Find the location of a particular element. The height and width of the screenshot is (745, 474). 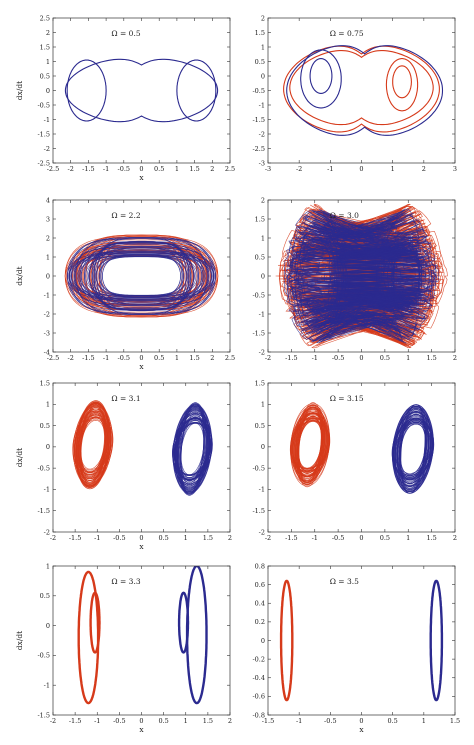

y-tick-label: 2 is located at coordinates (48, 238).